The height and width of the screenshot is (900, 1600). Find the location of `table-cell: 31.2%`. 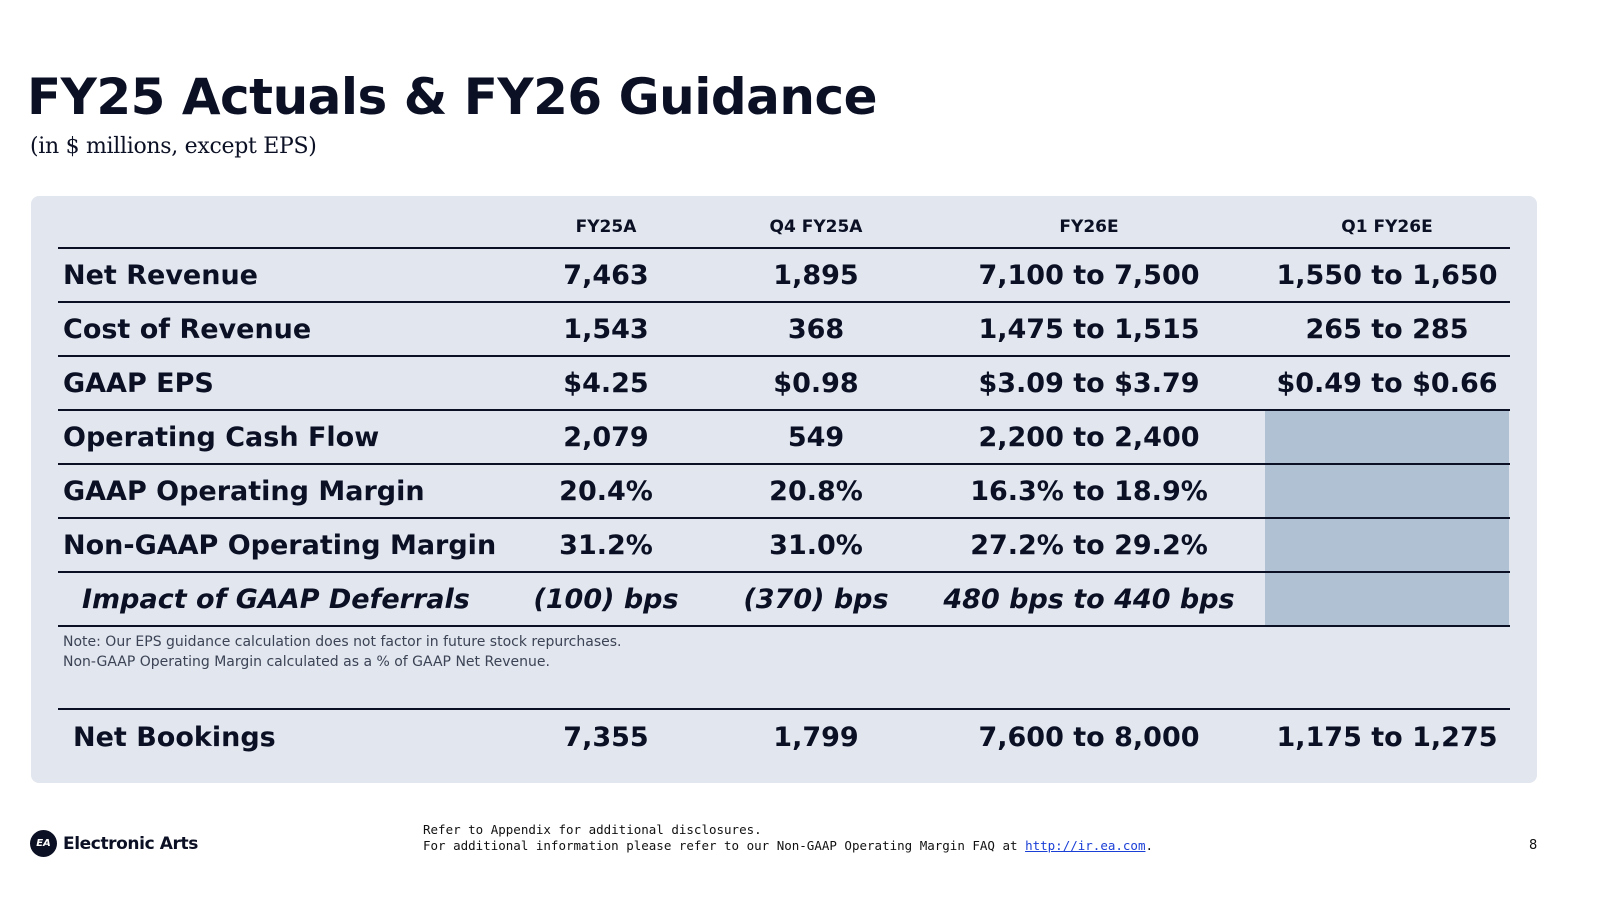

table-cell: 31.2% is located at coordinates (606, 545).